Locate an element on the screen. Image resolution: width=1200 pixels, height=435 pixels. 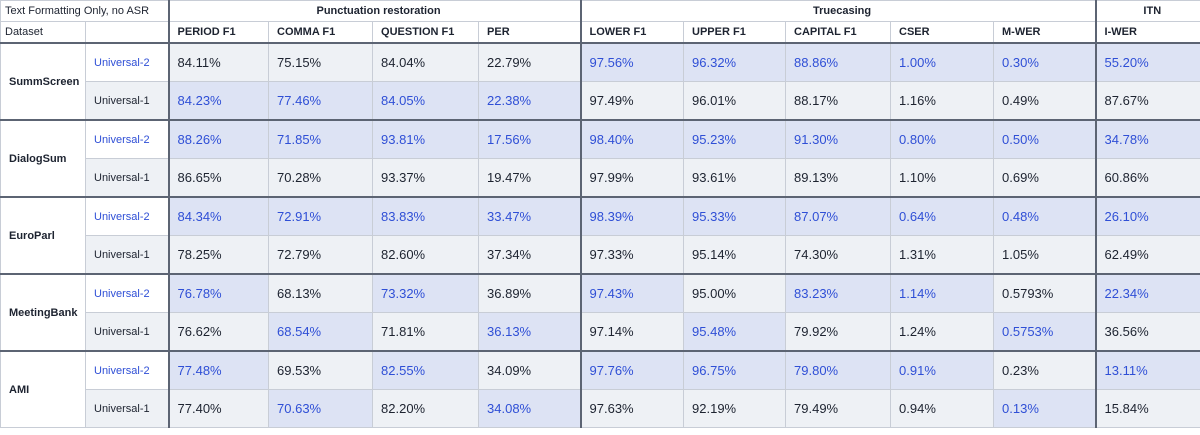
metric-cell: 0.50% is located at coordinates (1045, 139).